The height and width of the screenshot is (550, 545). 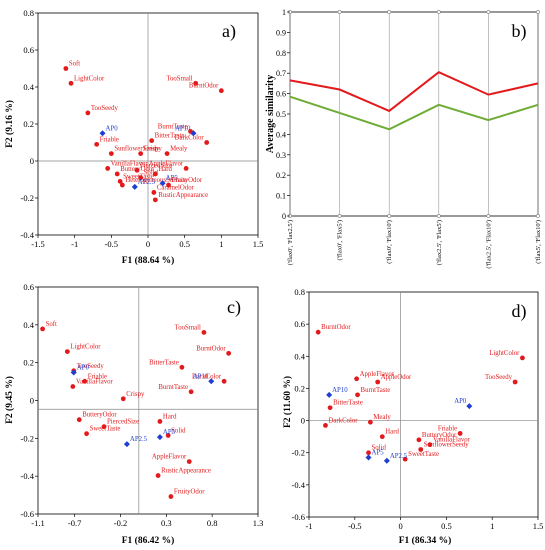 What do you see at coordinates (99, 415) in the screenshot?
I see `point-label: ButteryOdor` at bounding box center [99, 415].